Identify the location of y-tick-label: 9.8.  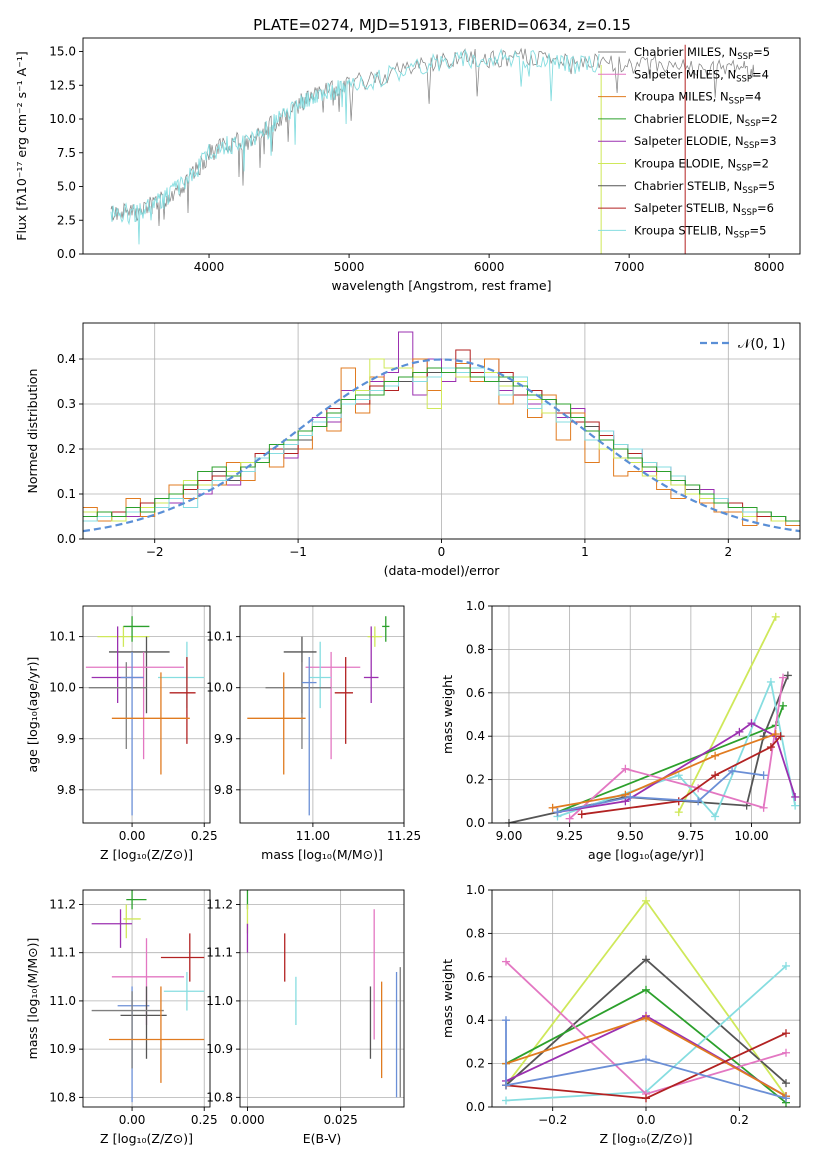
(66, 790).